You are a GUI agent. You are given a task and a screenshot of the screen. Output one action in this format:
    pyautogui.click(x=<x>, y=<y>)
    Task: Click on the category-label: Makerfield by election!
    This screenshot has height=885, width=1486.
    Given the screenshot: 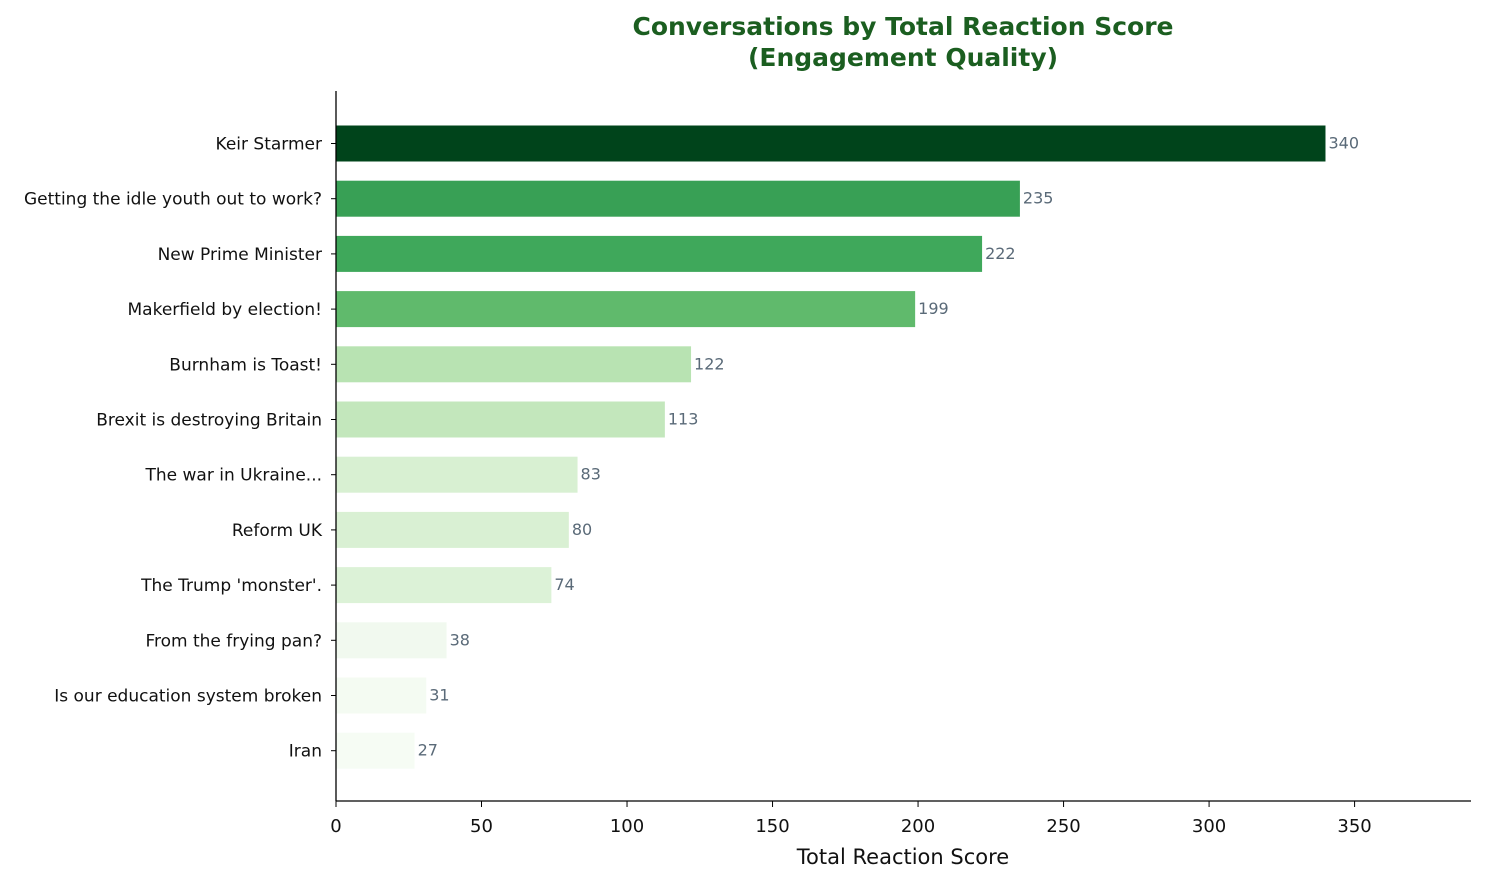 What is the action you would take?
    pyautogui.click(x=225, y=310)
    